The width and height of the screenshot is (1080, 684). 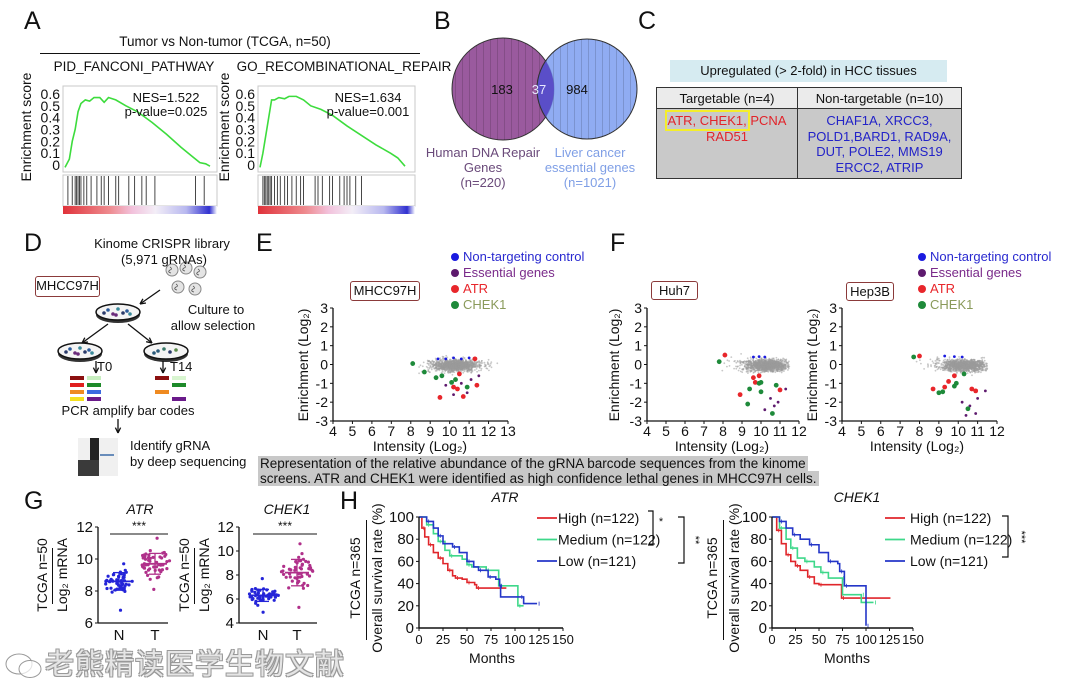 I want to click on x-tick-label: 9, so click(x=742, y=431).